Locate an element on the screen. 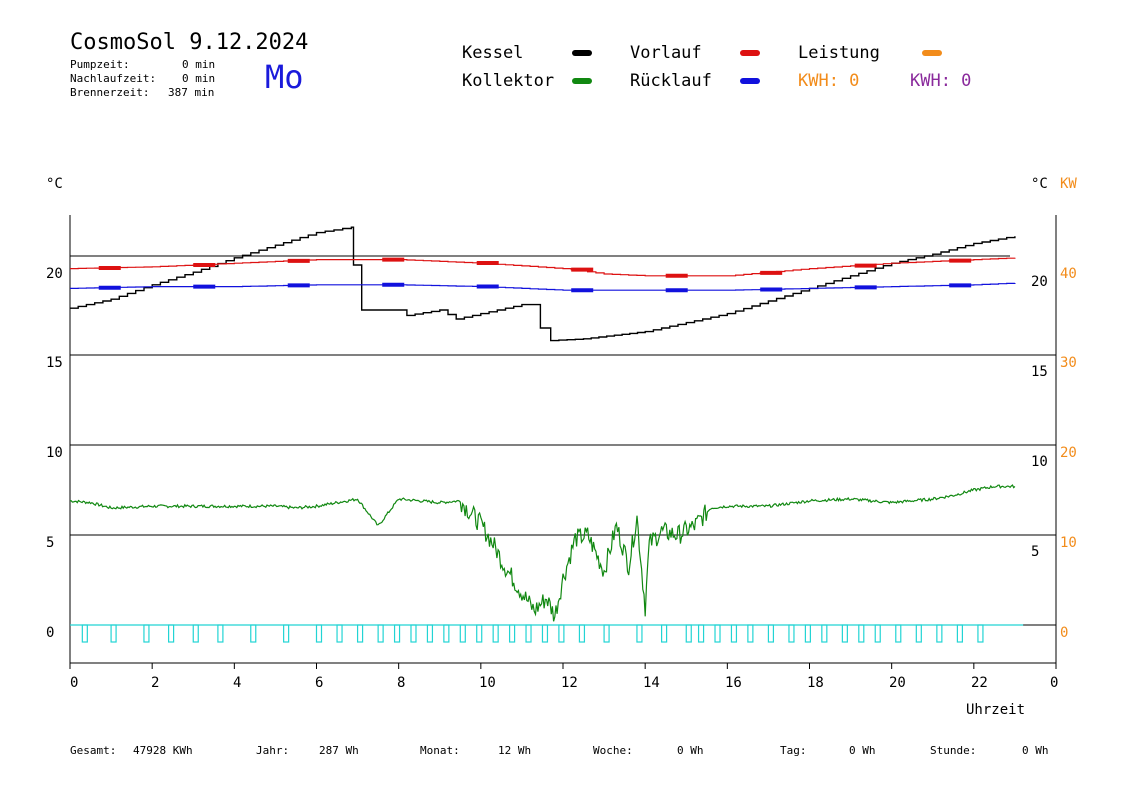 The image size is (1148, 812). right-tick-5: 5 is located at coordinates (1035, 552).